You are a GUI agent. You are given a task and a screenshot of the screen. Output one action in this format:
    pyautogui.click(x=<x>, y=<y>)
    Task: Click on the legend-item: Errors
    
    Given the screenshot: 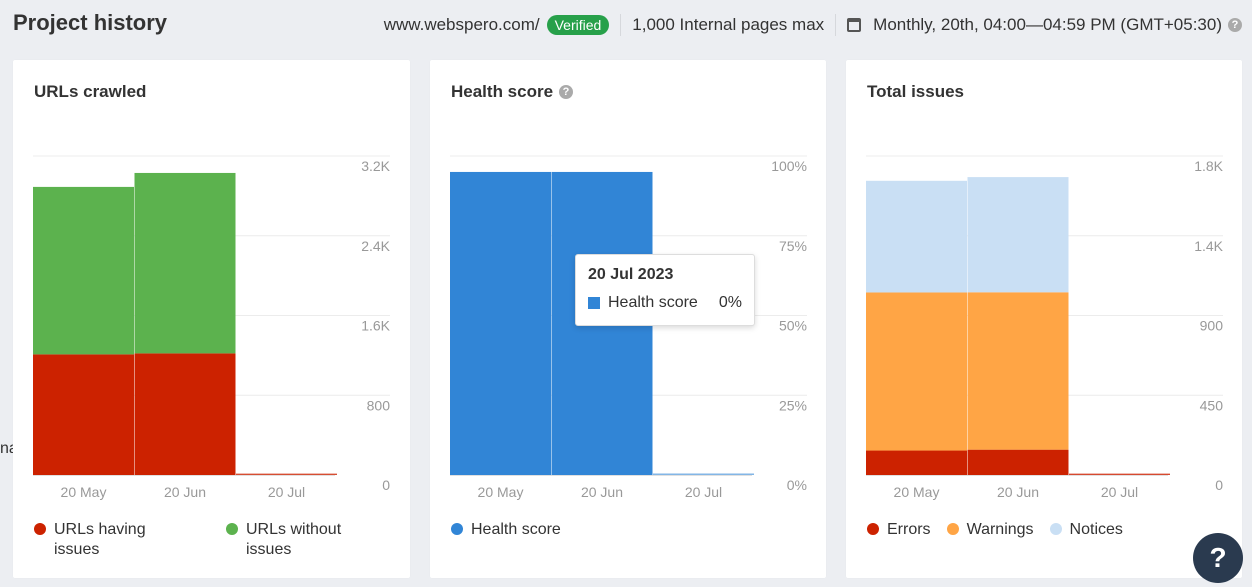 What is the action you would take?
    pyautogui.click(x=899, y=530)
    